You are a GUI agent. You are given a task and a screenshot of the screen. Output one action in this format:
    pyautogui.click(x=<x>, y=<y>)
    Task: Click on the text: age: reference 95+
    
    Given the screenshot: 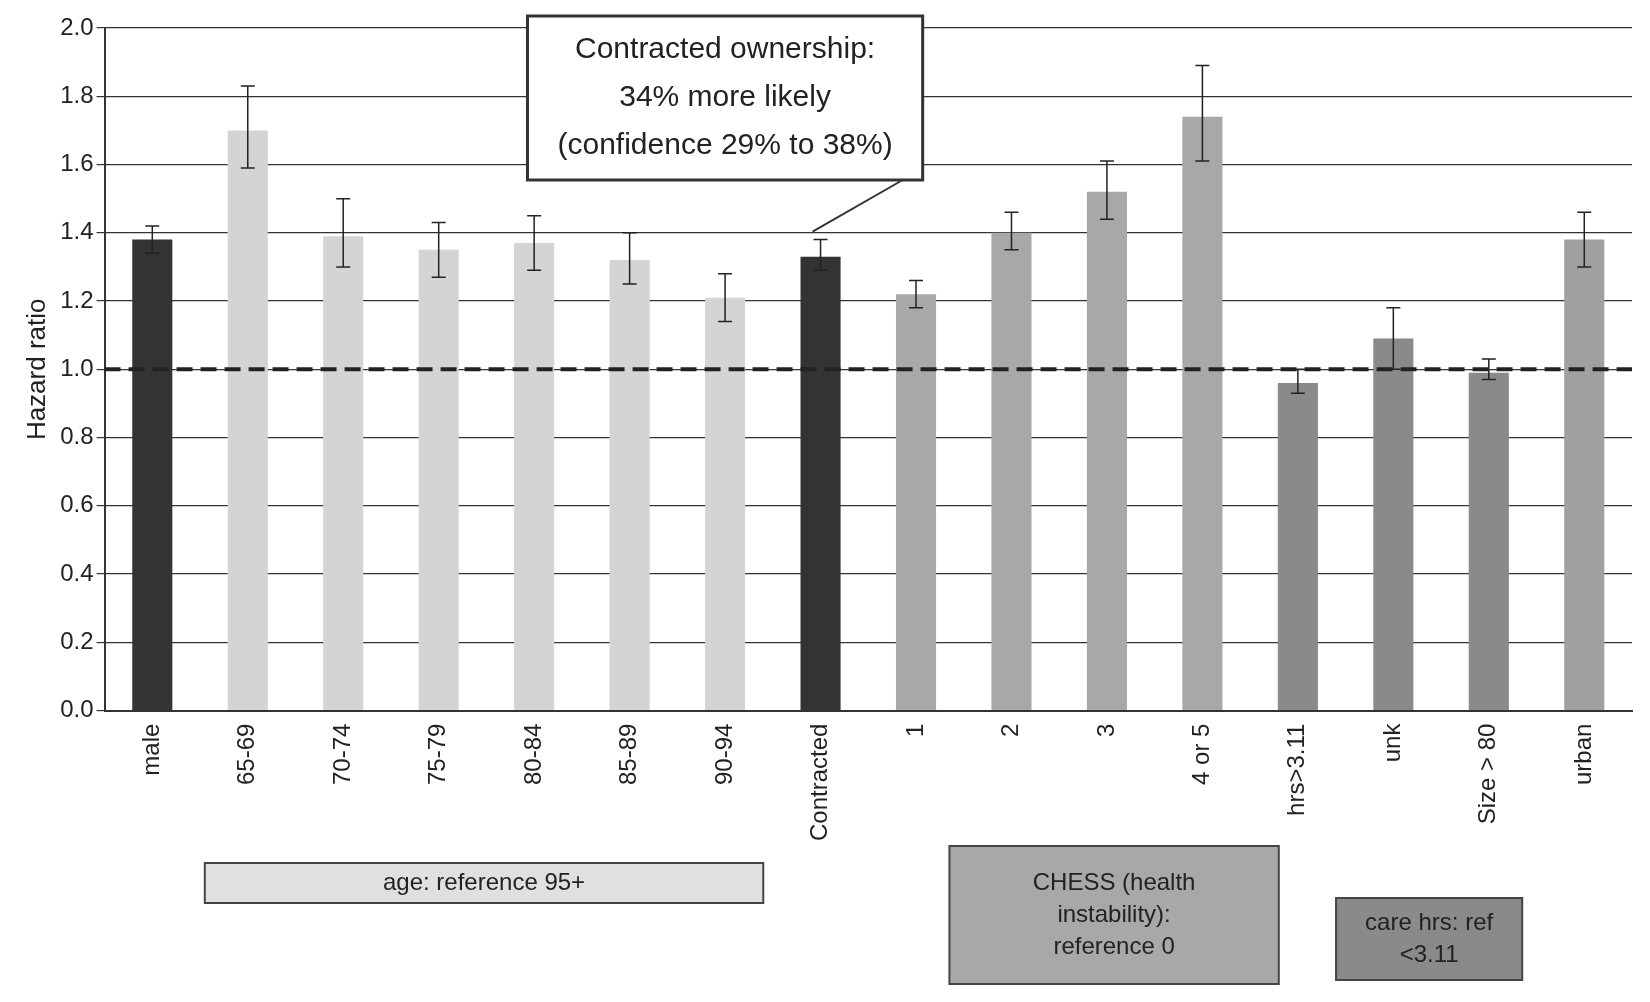 What is the action you would take?
    pyautogui.click(x=484, y=881)
    